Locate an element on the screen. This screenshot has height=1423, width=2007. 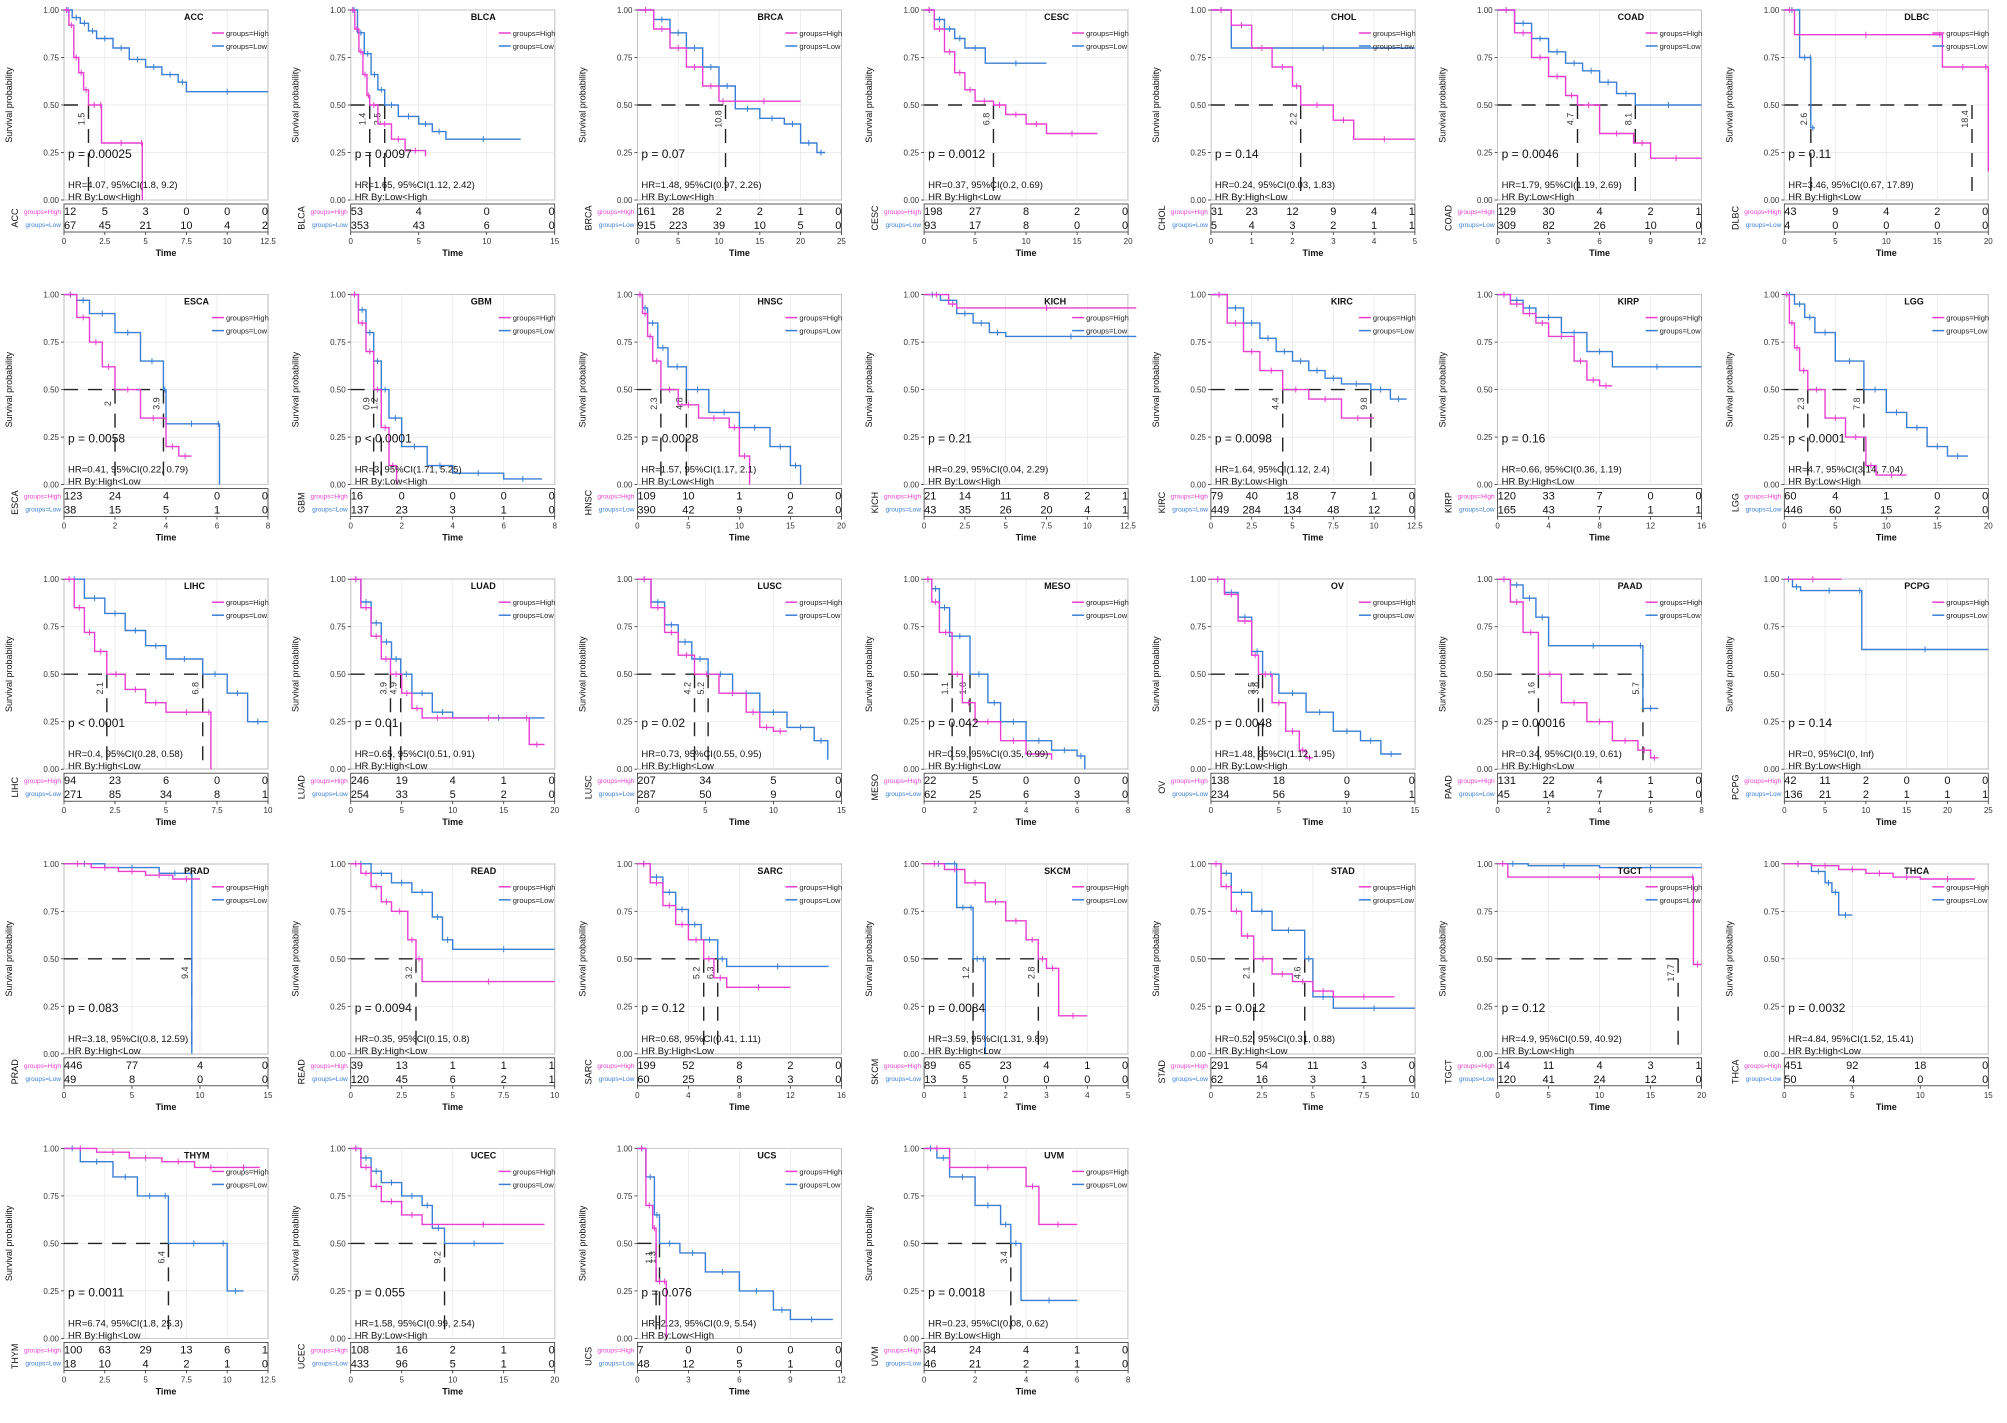
hr-direction: HR By:High<Low is located at coordinates (677, 766).